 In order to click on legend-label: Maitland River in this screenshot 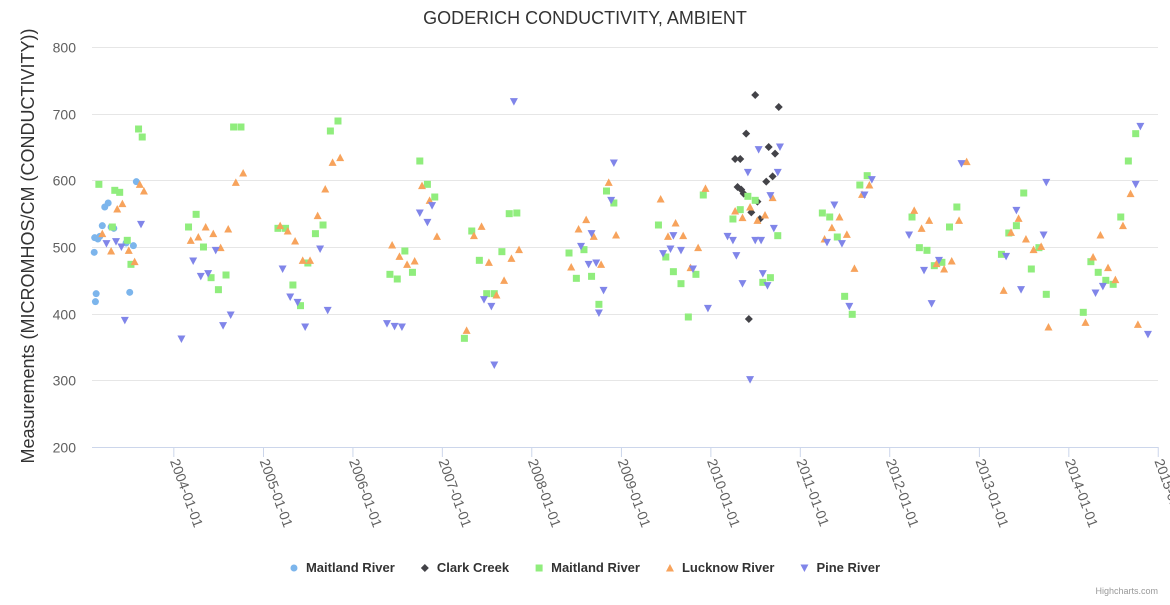, I will do `click(595, 567)`.